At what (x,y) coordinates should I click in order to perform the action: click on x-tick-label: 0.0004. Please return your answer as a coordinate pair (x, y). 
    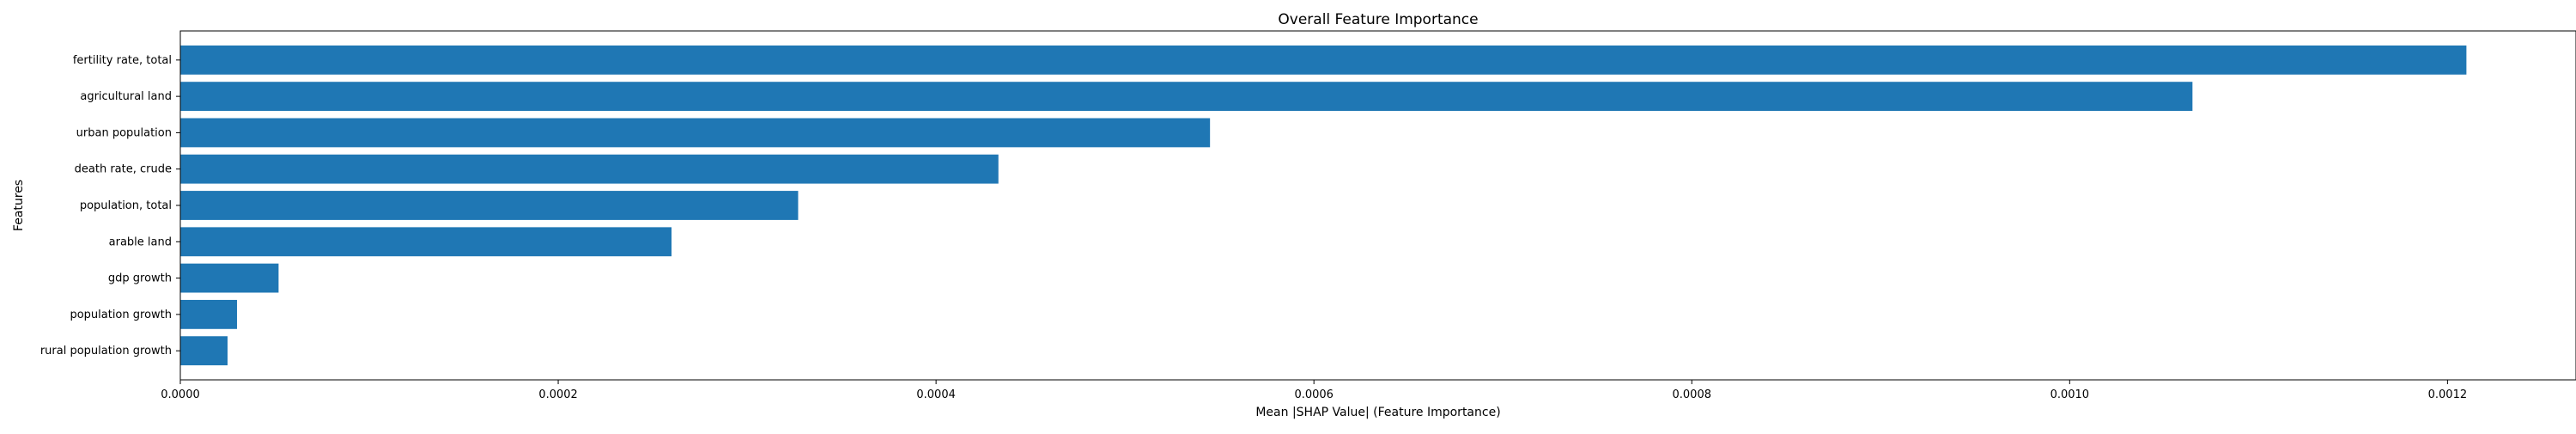
    Looking at the image, I should click on (936, 394).